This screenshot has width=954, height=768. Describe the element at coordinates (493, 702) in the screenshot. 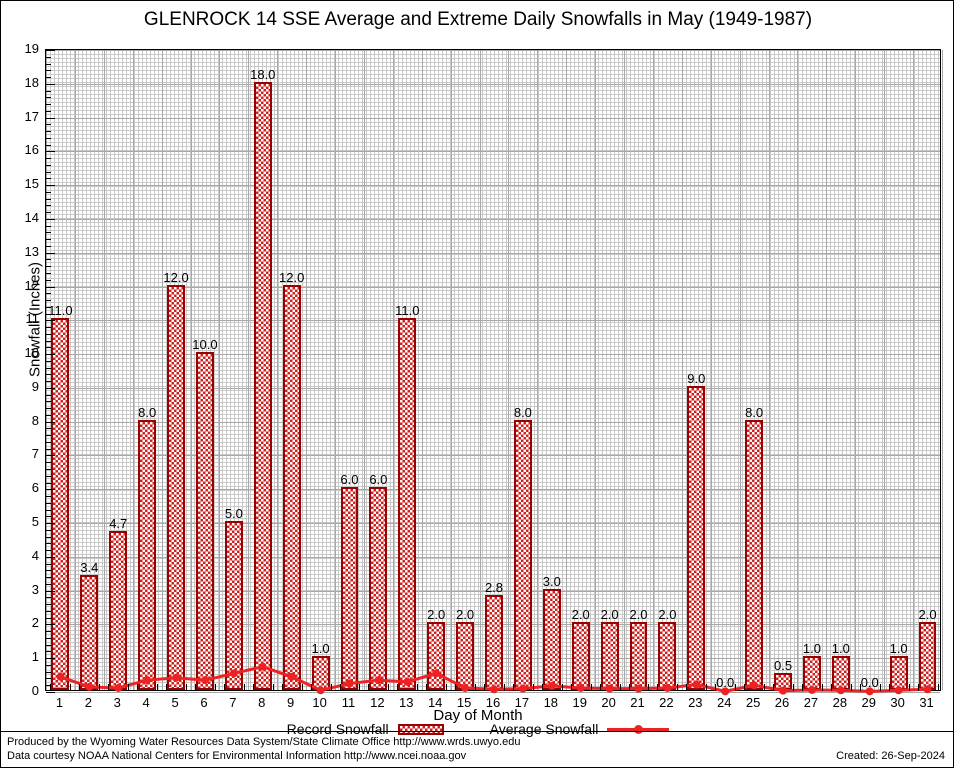

I see `x-axis-tick-label: 16` at that location.